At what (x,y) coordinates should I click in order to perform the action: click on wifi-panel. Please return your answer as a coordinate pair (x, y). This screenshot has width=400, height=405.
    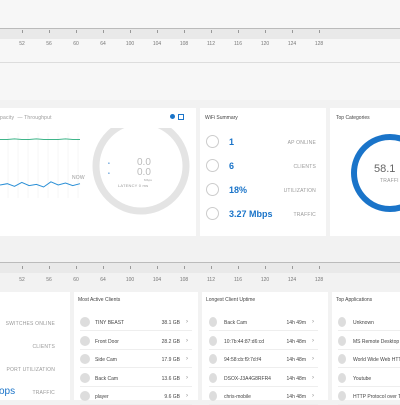
    Looking at the image, I should click on (263, 172).